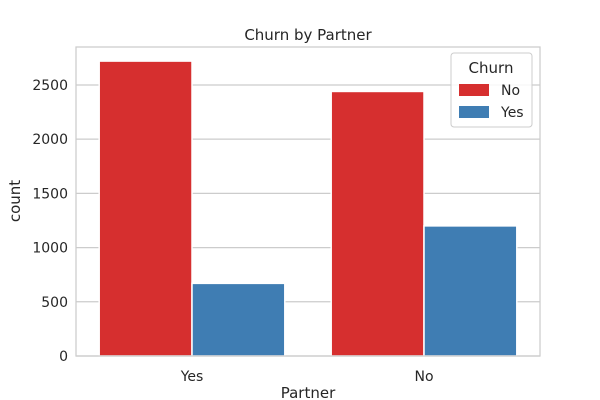  I want to click on legend-title: Churn, so click(491, 68).